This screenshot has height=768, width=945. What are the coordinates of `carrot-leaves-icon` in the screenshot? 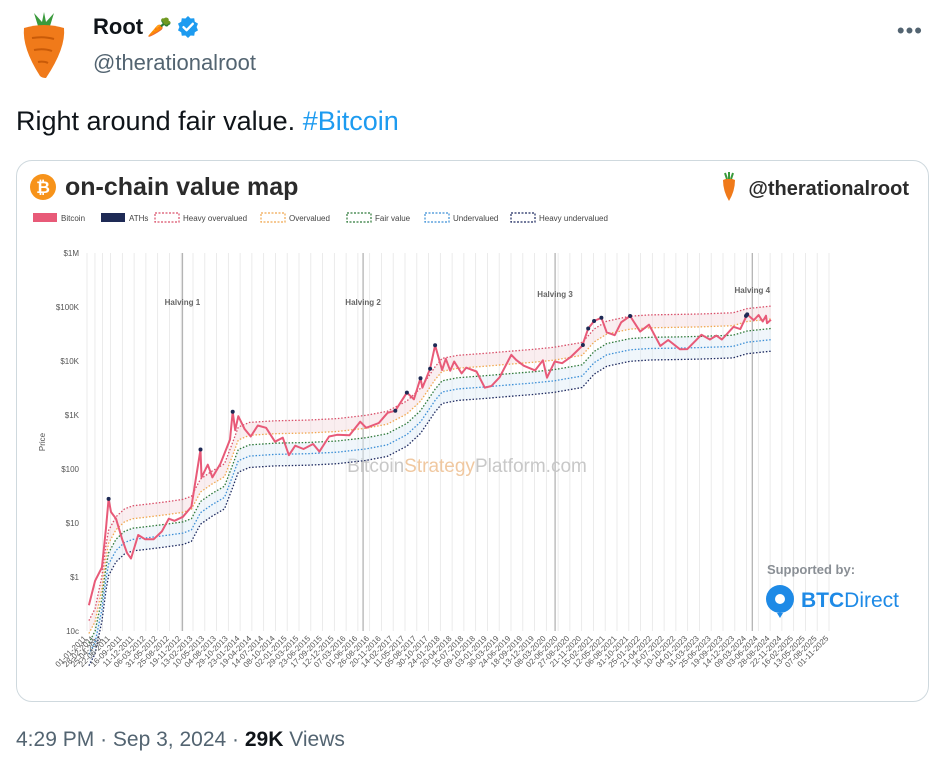 It's located at (44, 19).